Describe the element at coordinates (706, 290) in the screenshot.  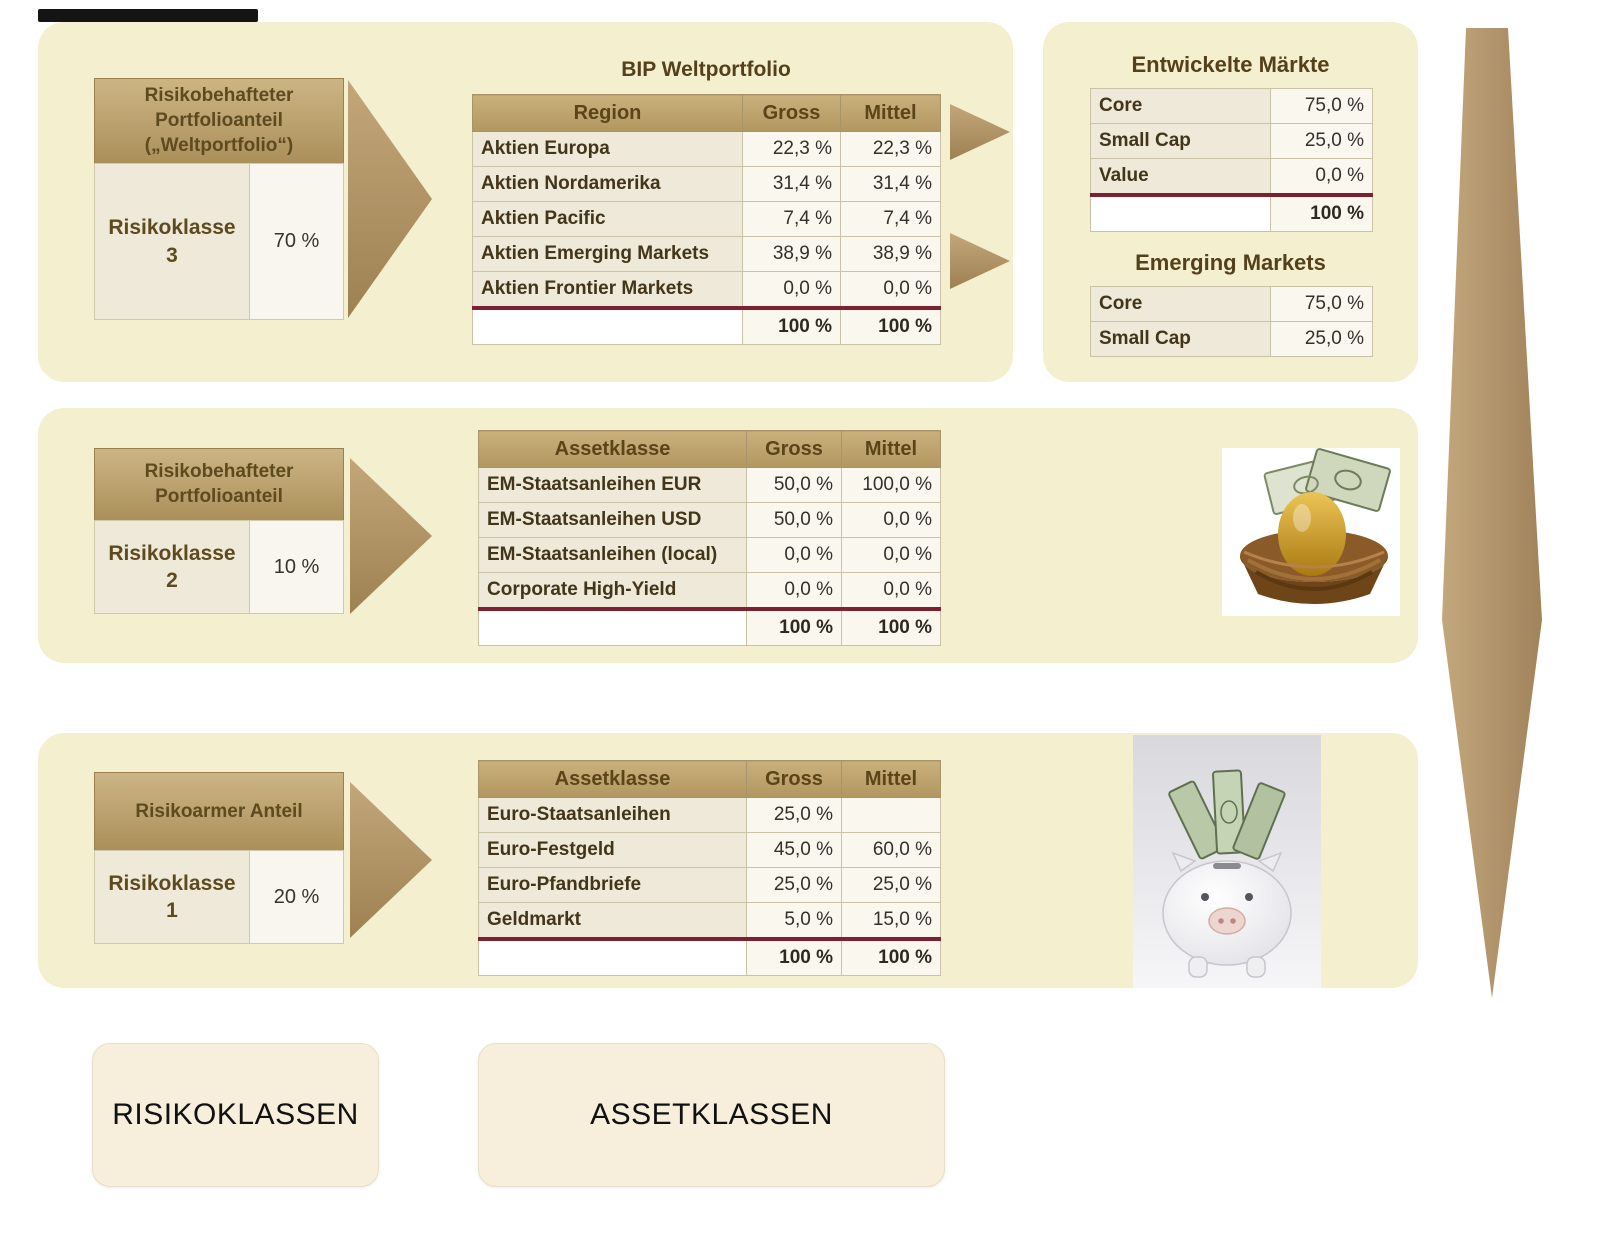
I see `table-row: Aktien Frontier Markets 0,0 % 0,0 %` at that location.